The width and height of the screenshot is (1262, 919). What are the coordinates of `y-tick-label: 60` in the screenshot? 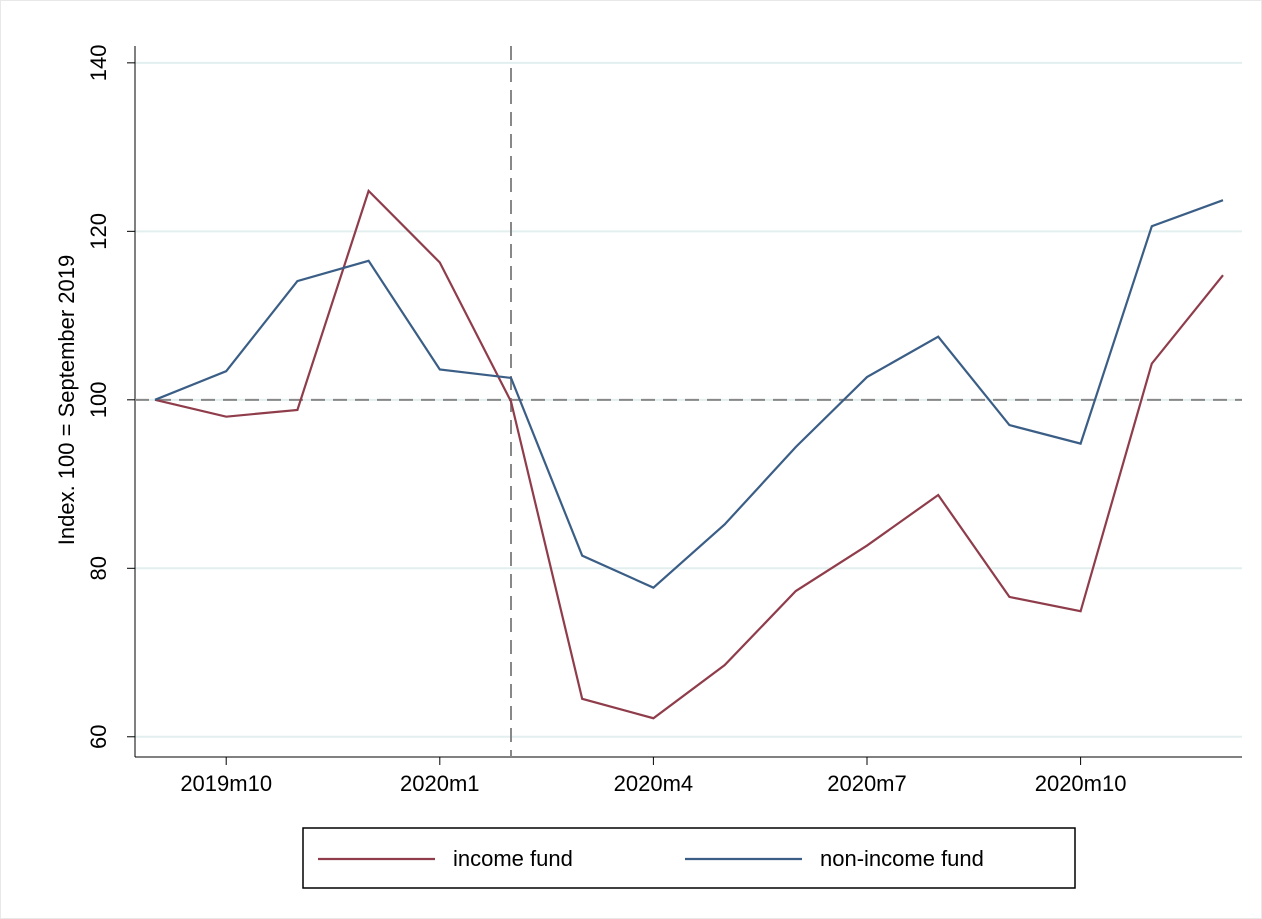 It's located at (98, 737).